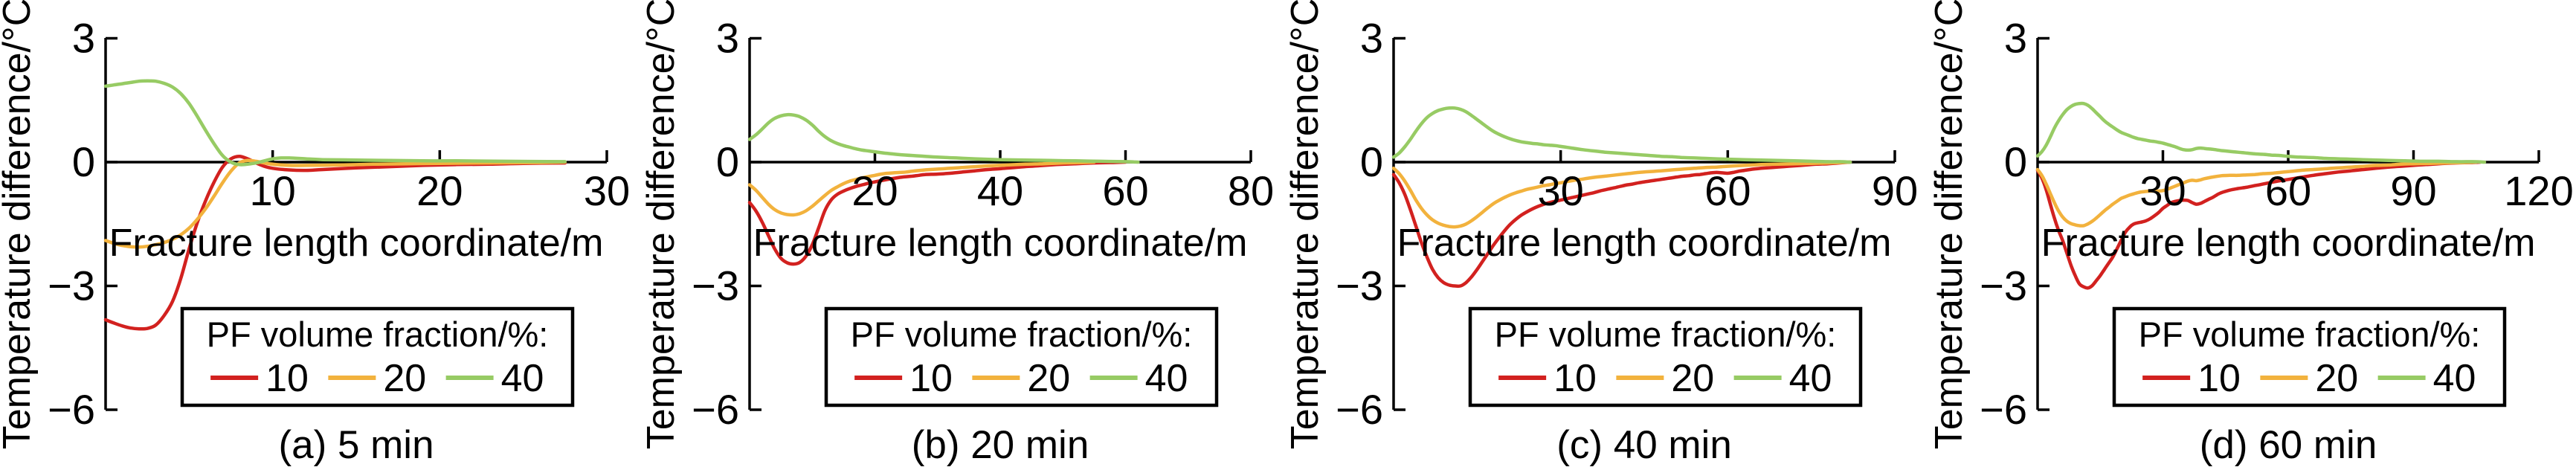 The width and height of the screenshot is (2576, 467). I want to click on panel-caption: (c) 40 min, so click(1644, 445).